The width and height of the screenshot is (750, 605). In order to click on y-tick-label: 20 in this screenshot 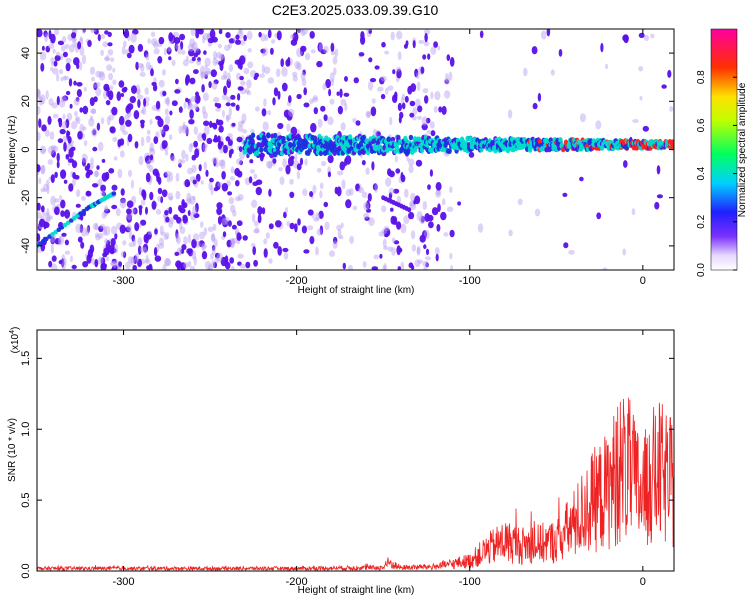, I will do `click(26, 101)`.